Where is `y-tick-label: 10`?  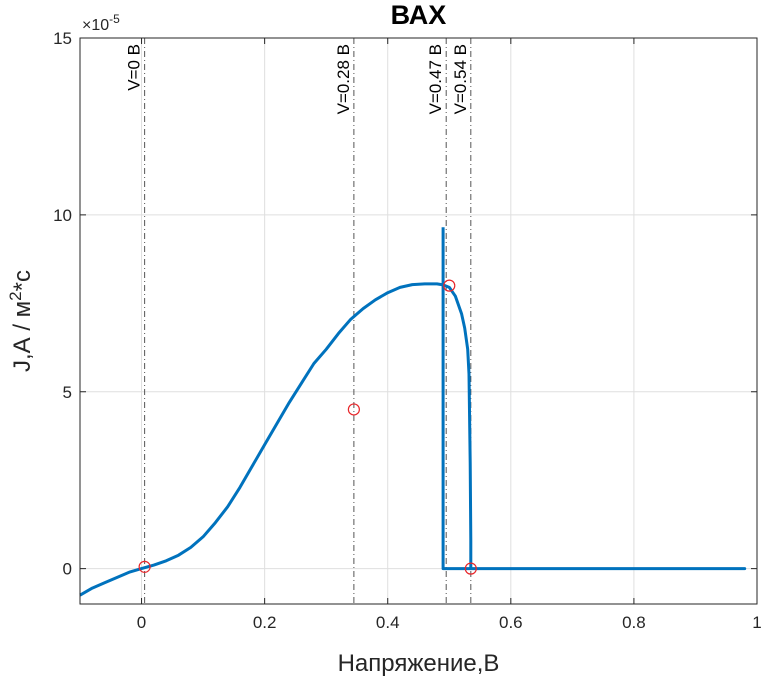 y-tick-label: 10 is located at coordinates (62, 215).